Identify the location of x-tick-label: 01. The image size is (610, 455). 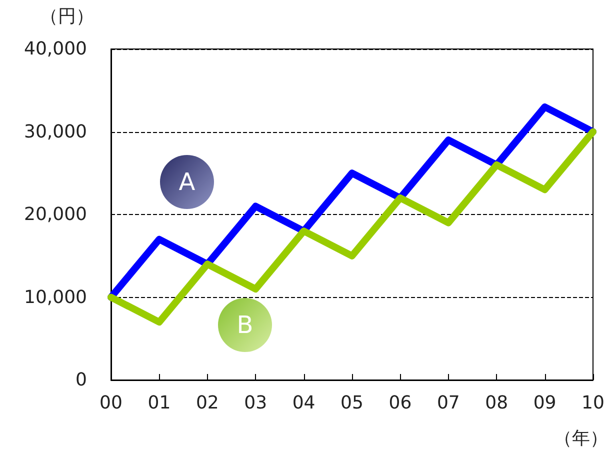
(159, 403).